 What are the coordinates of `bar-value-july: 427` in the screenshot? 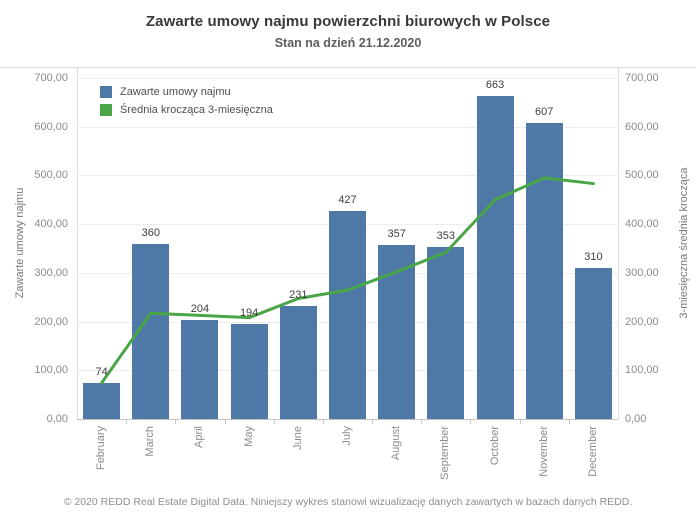 It's located at (347, 199).